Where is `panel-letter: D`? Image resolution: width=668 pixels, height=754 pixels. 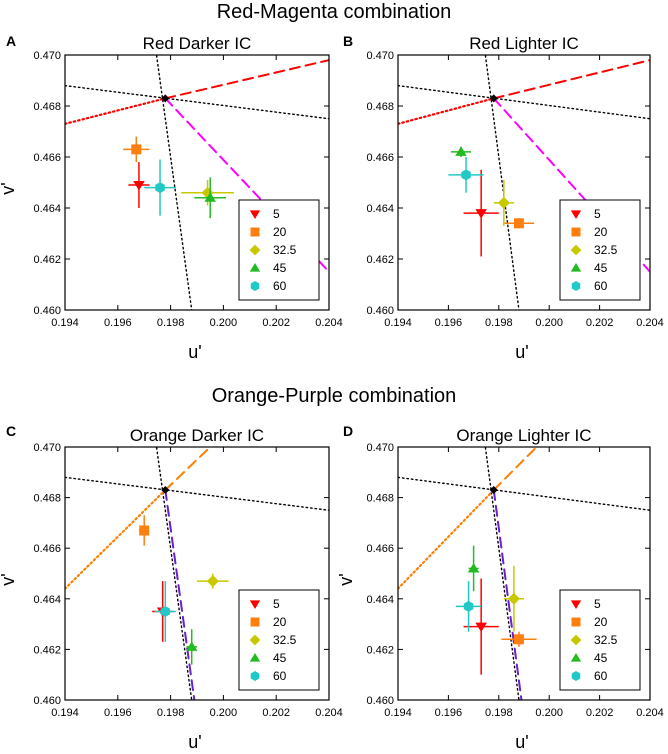
panel-letter: D is located at coordinates (348, 431).